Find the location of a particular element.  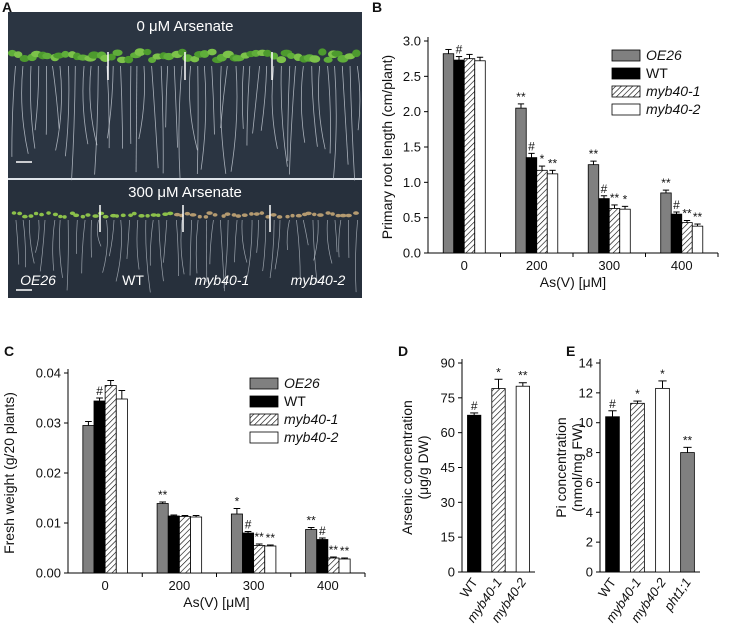

x-axis-label: As(V) [μM] is located at coordinates (573, 282).